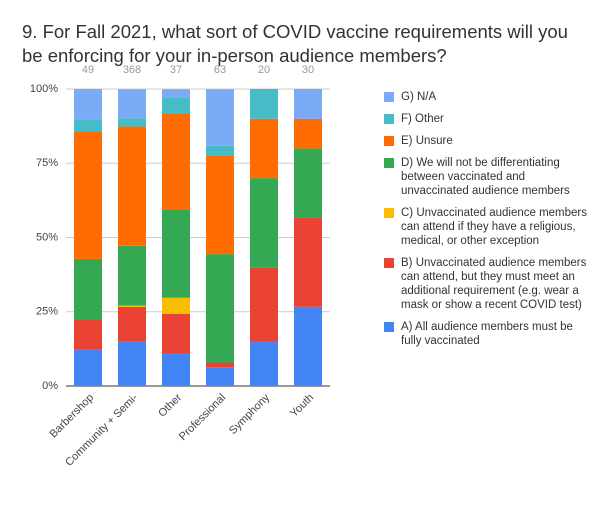  What do you see at coordinates (486, 97) in the screenshot?
I see `legend-item: G) N/A` at bounding box center [486, 97].